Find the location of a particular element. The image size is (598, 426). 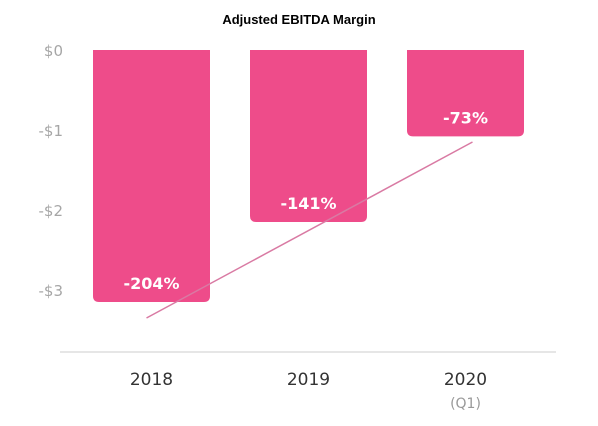

x-tick-label: 2020 is located at coordinates (465, 380).